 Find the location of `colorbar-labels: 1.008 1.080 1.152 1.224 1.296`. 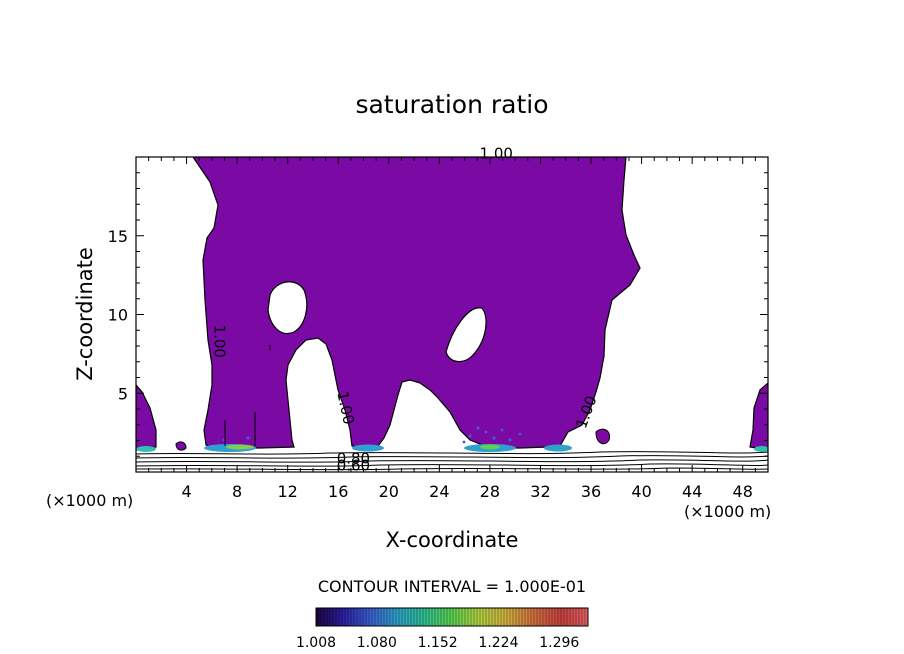

colorbar-labels: 1.008 1.080 1.152 1.224 1.296 is located at coordinates (437, 643).